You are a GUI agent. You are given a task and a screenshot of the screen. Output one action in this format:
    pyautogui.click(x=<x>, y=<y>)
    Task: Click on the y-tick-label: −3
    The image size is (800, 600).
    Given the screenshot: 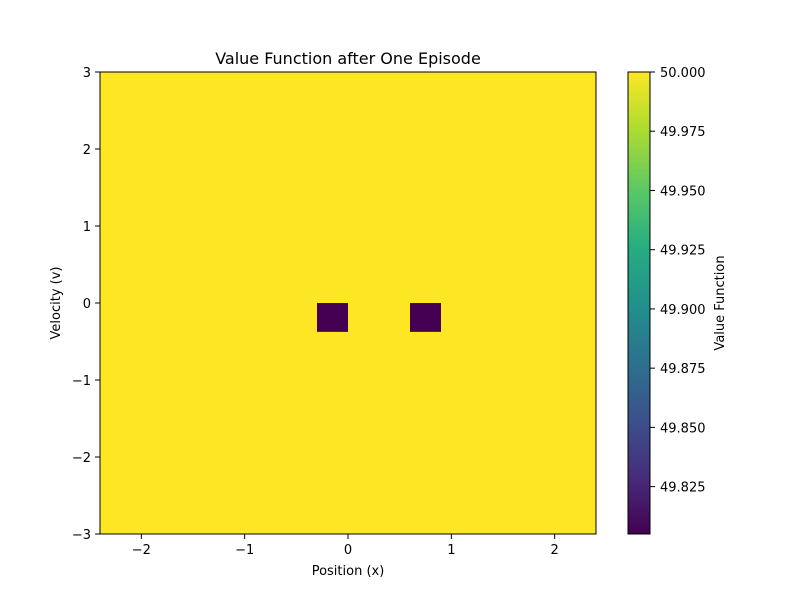 What is the action you would take?
    pyautogui.click(x=81, y=535)
    